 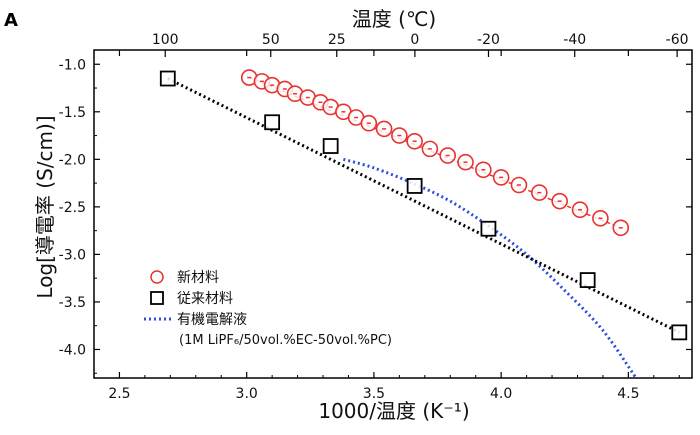 What do you see at coordinates (337, 40) in the screenshot?
I see `top-tick-label: 25` at bounding box center [337, 40].